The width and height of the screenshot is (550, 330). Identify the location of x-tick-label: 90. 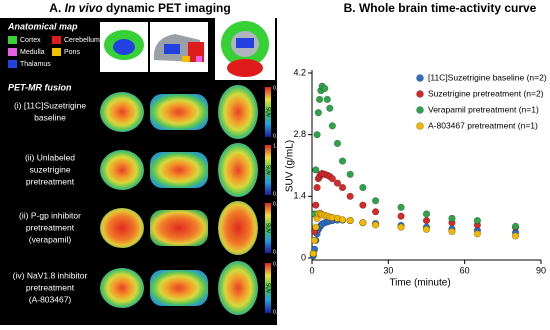
(541, 270).